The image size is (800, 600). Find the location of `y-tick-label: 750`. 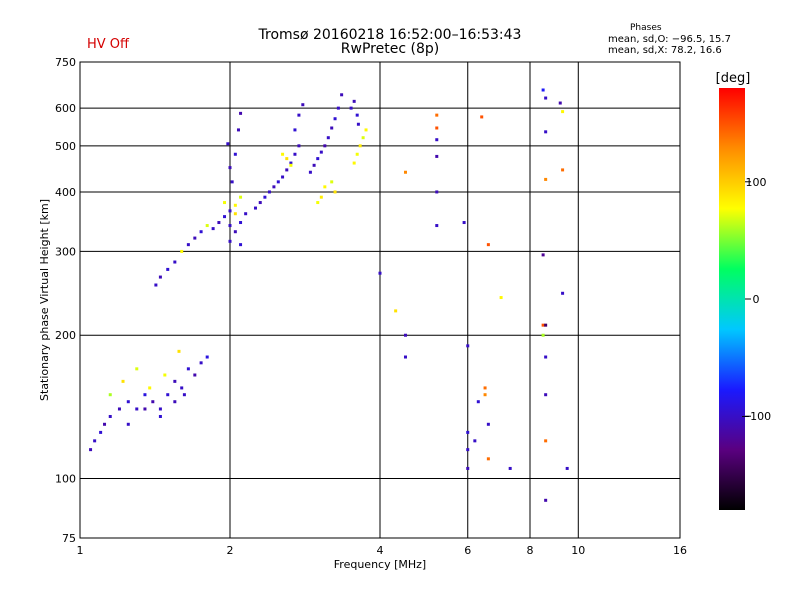

y-tick-label: 750 is located at coordinates (65, 62).